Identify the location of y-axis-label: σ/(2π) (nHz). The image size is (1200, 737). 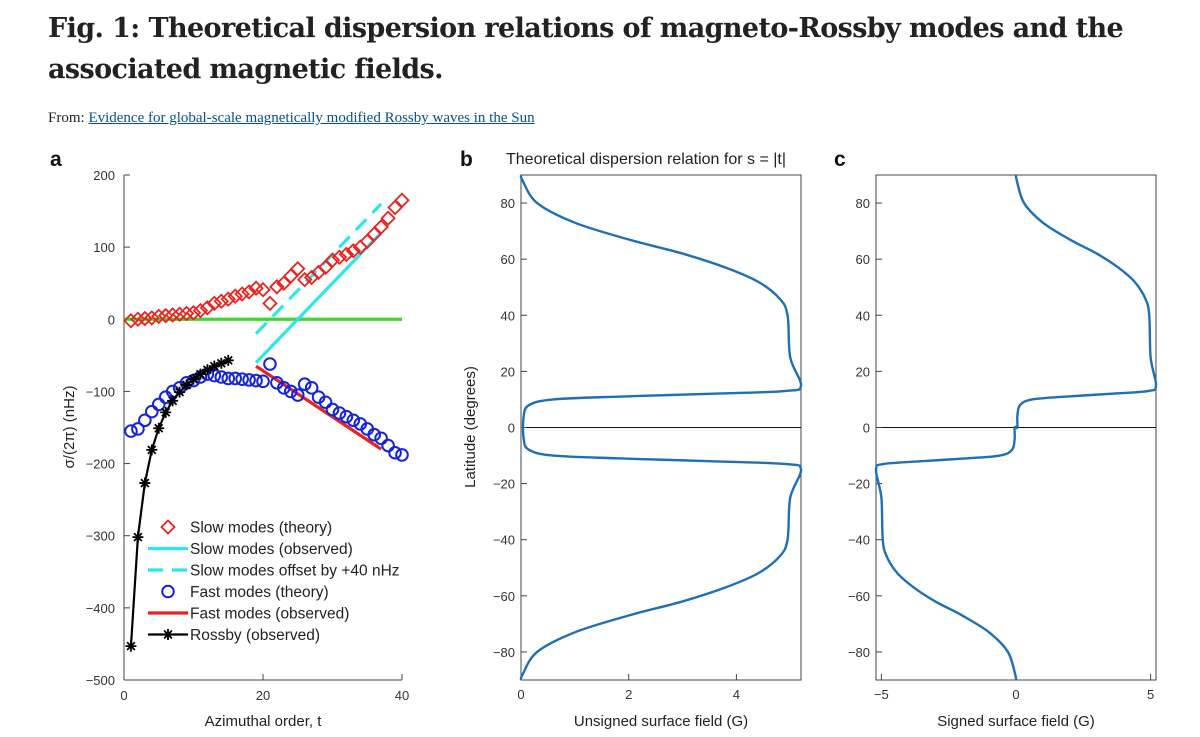
(69, 427).